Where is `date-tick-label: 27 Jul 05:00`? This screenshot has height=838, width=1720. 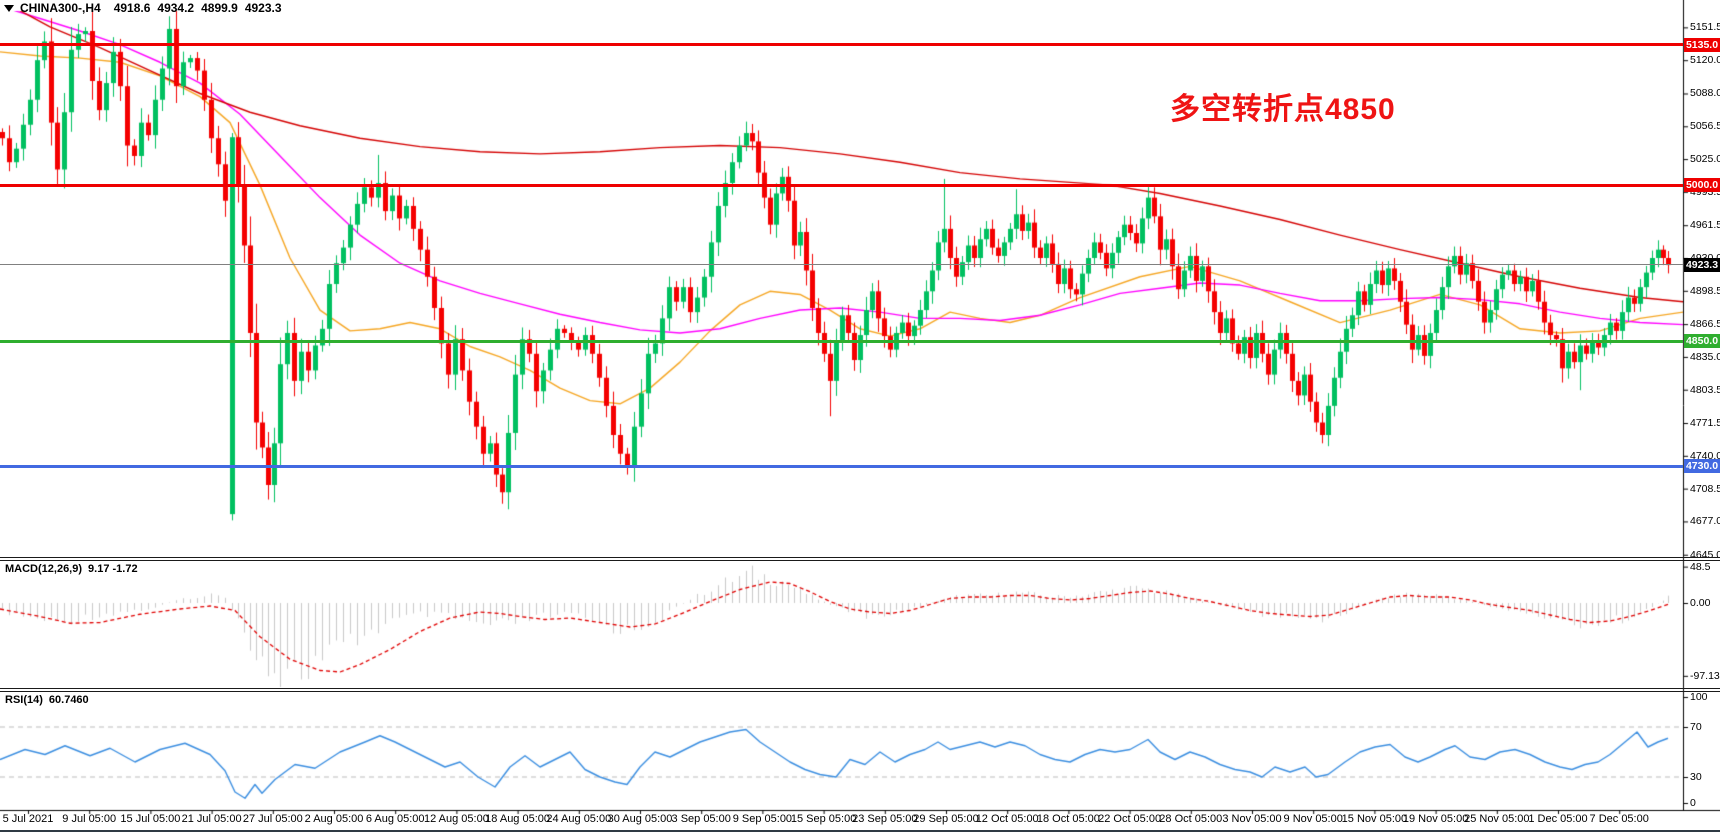
date-tick-label: 27 Jul 05:00 is located at coordinates (272, 819).